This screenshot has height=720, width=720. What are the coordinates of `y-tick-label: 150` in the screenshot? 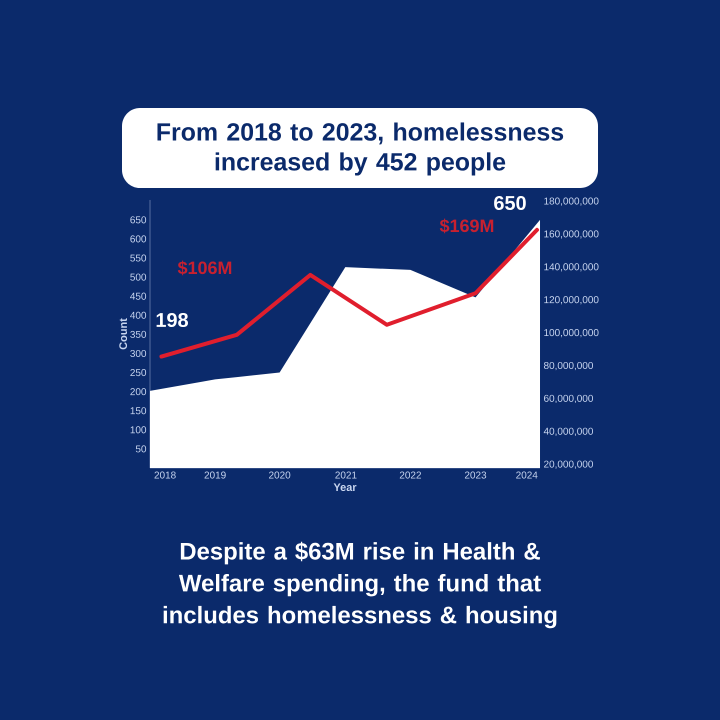 It's located at (138, 410).